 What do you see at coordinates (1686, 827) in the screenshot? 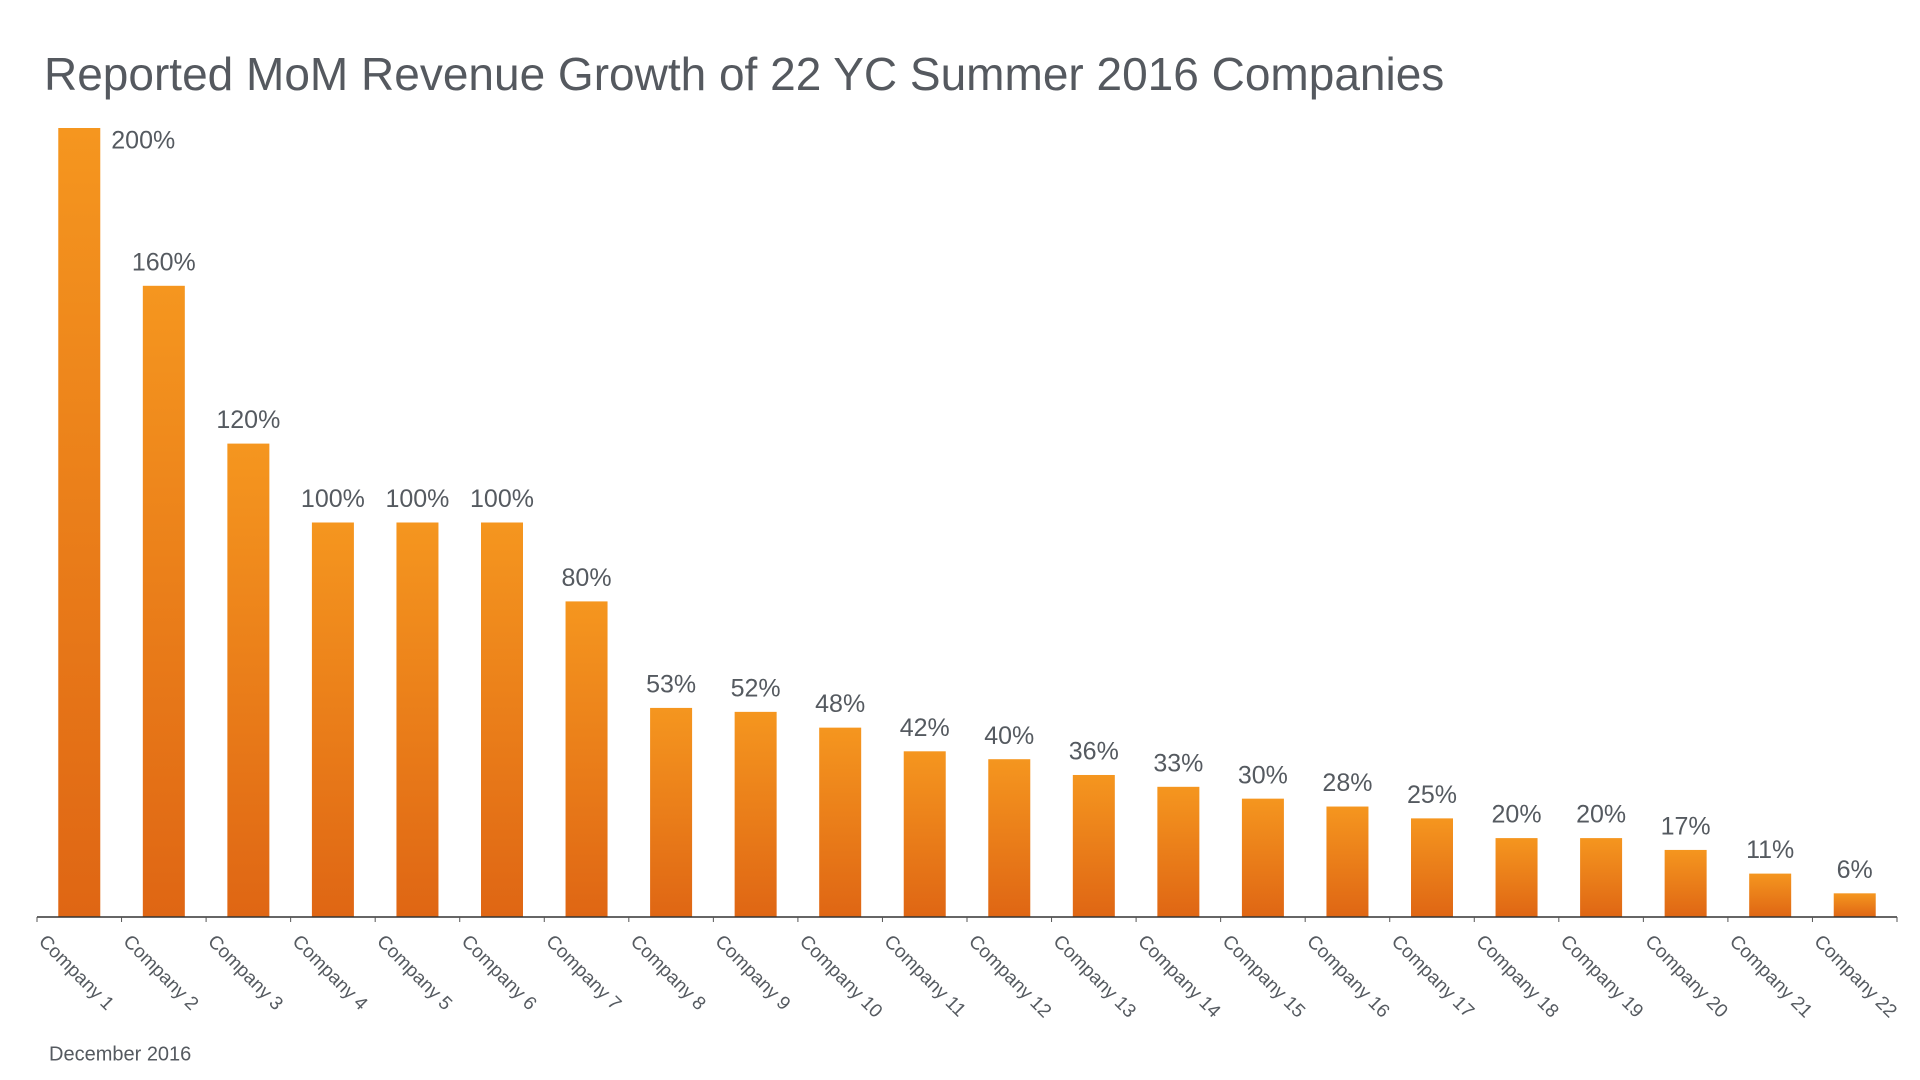
I see `data-label: 17%` at bounding box center [1686, 827].